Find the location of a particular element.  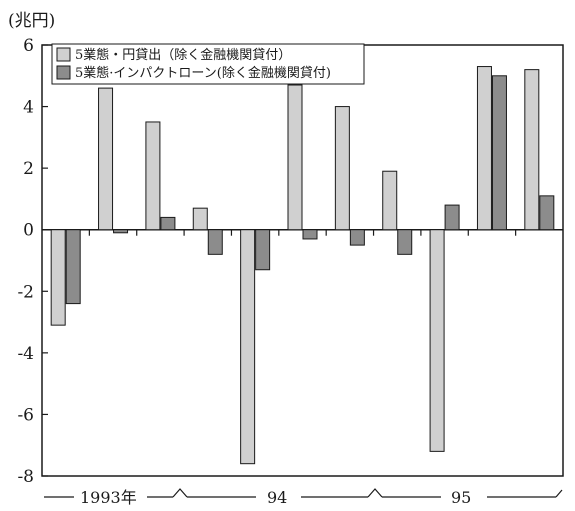

year-label-94: 94 is located at coordinates (277, 497).